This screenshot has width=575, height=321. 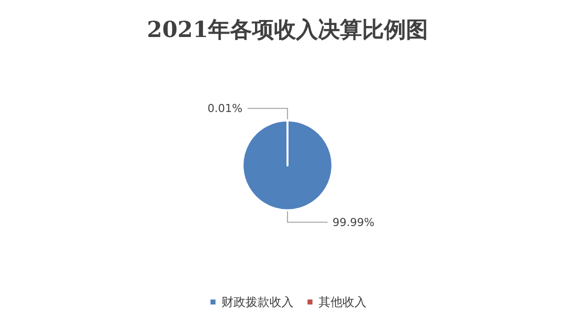 I want to click on legend-label: 其他收入, so click(x=342, y=302).